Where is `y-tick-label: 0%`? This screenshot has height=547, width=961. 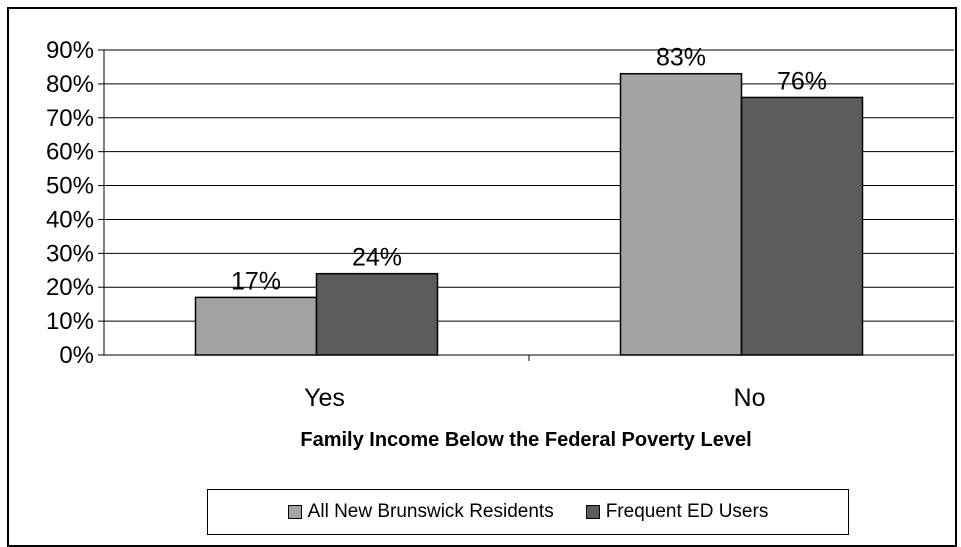
y-tick-label: 0% is located at coordinates (76, 355).